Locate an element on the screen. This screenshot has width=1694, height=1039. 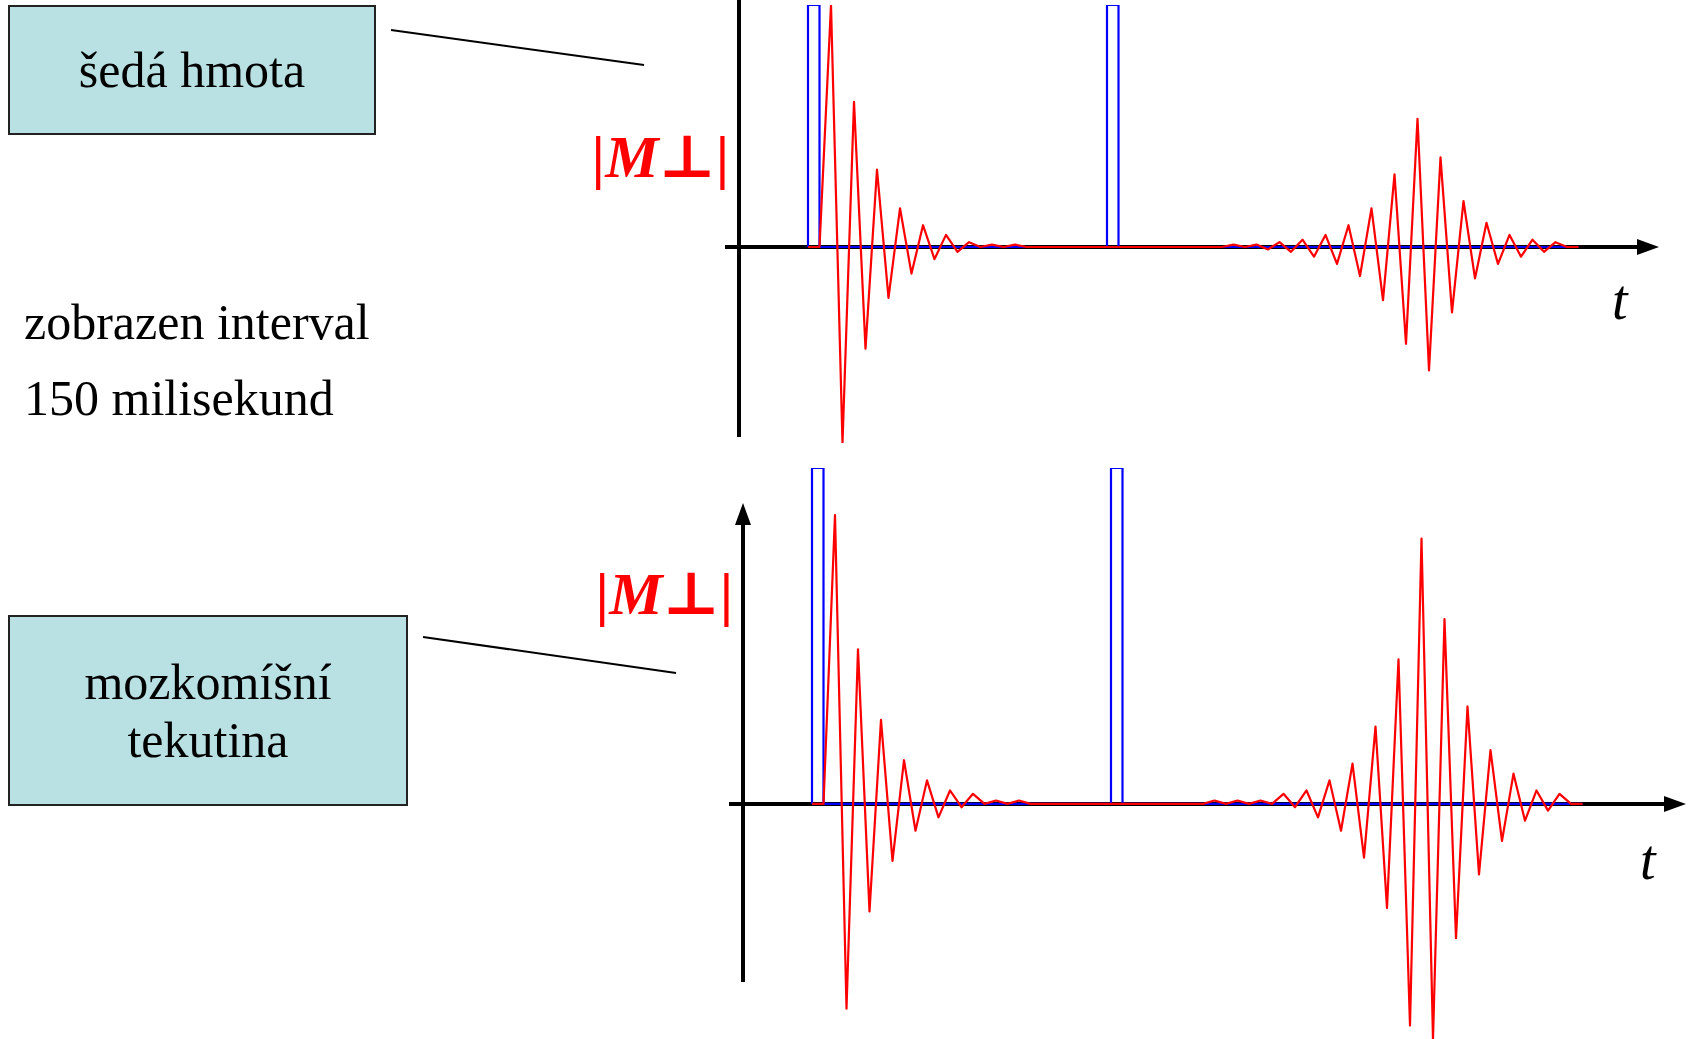
text: šedá hmota is located at coordinates (192, 70).